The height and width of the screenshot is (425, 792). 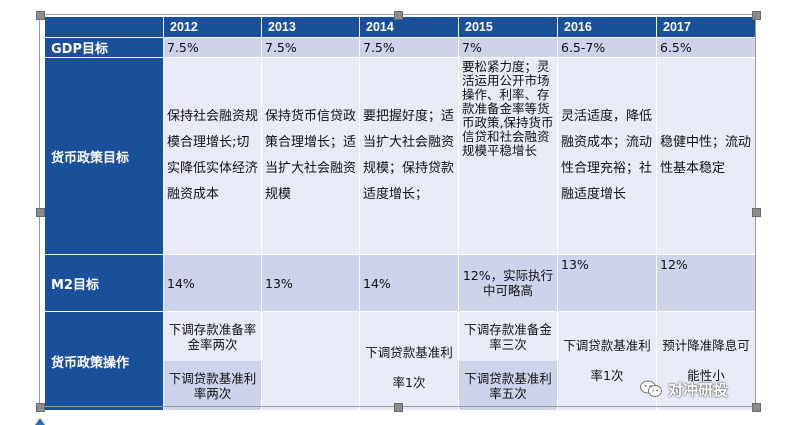 What do you see at coordinates (310, 361) in the screenshot?
I see `operation-2013` at bounding box center [310, 361].